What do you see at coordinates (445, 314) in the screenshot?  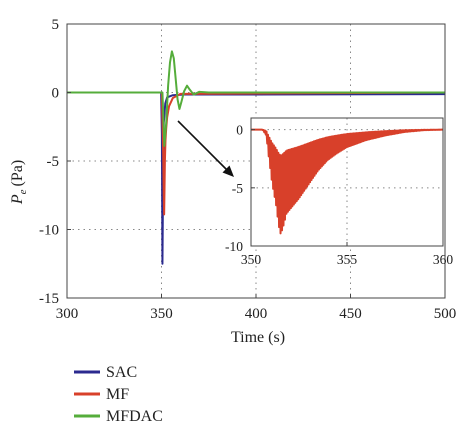 I see `x-tick-label: 500` at bounding box center [445, 314].